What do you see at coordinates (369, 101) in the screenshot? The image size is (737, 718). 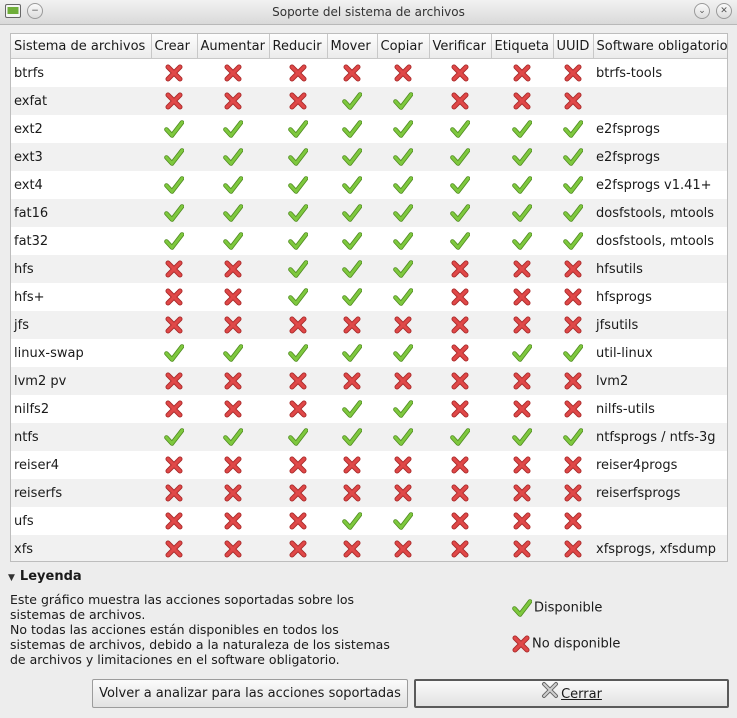 I see `table-row: exfat` at bounding box center [369, 101].